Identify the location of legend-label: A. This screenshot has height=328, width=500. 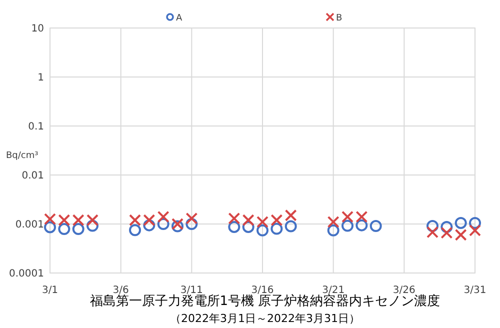
(179, 19).